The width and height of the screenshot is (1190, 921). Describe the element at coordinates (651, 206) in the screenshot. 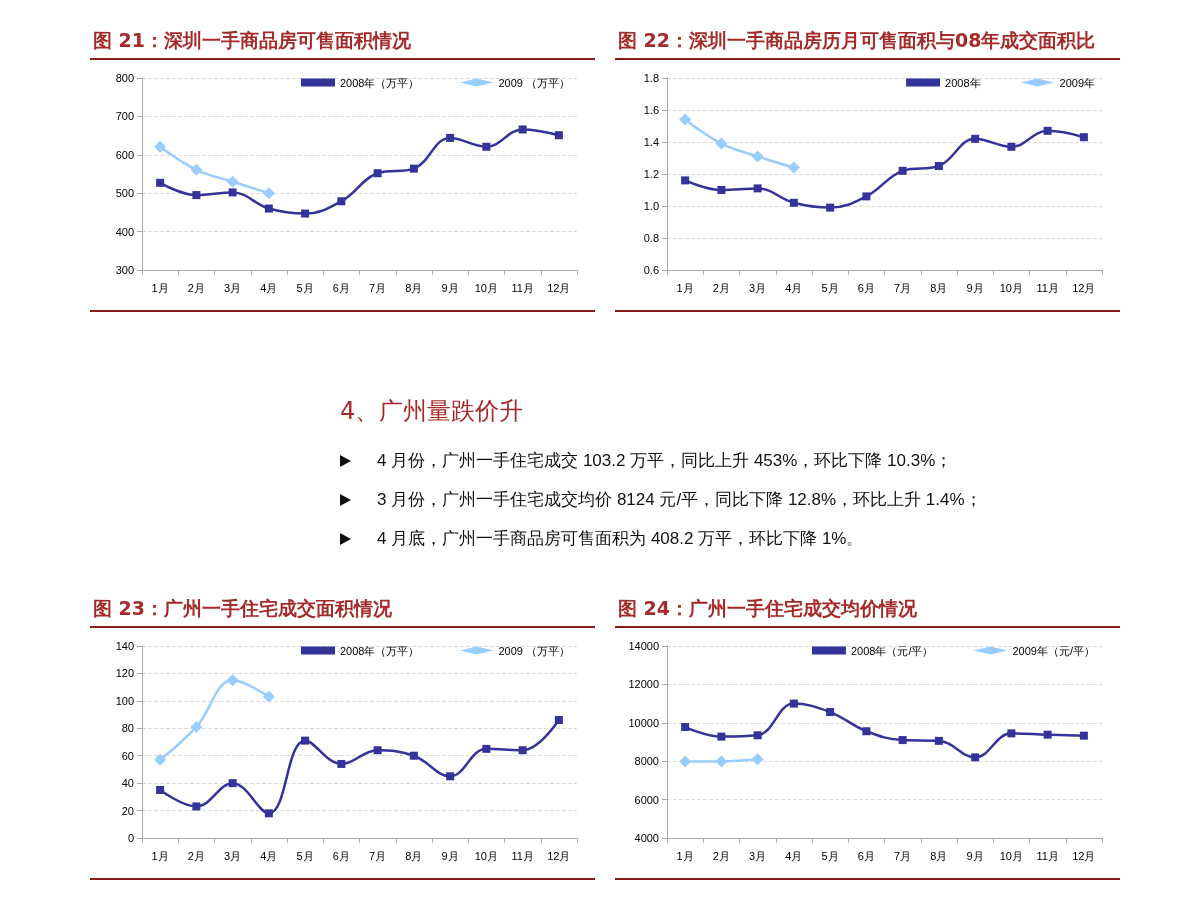

I see `y-tick-label: 1.0` at that location.